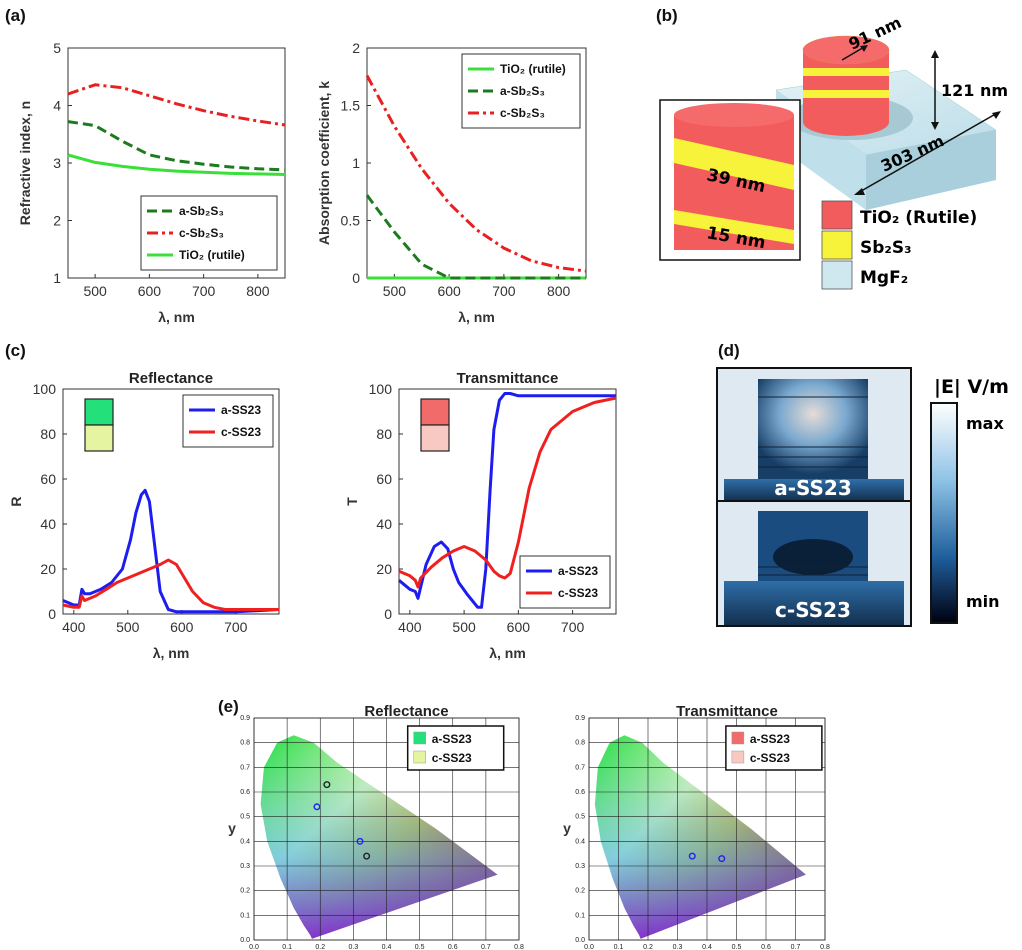 The height and width of the screenshot is (950, 1022). Describe the element at coordinates (565, 582) in the screenshot. I see `legend-box` at that location.